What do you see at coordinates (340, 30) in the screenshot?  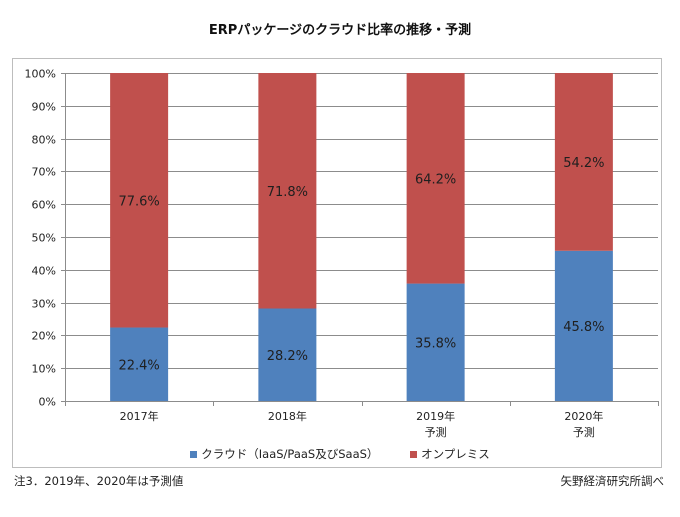 I see `chart-title: ERPパッケージのクラウド比率の推移・予測` at bounding box center [340, 30].